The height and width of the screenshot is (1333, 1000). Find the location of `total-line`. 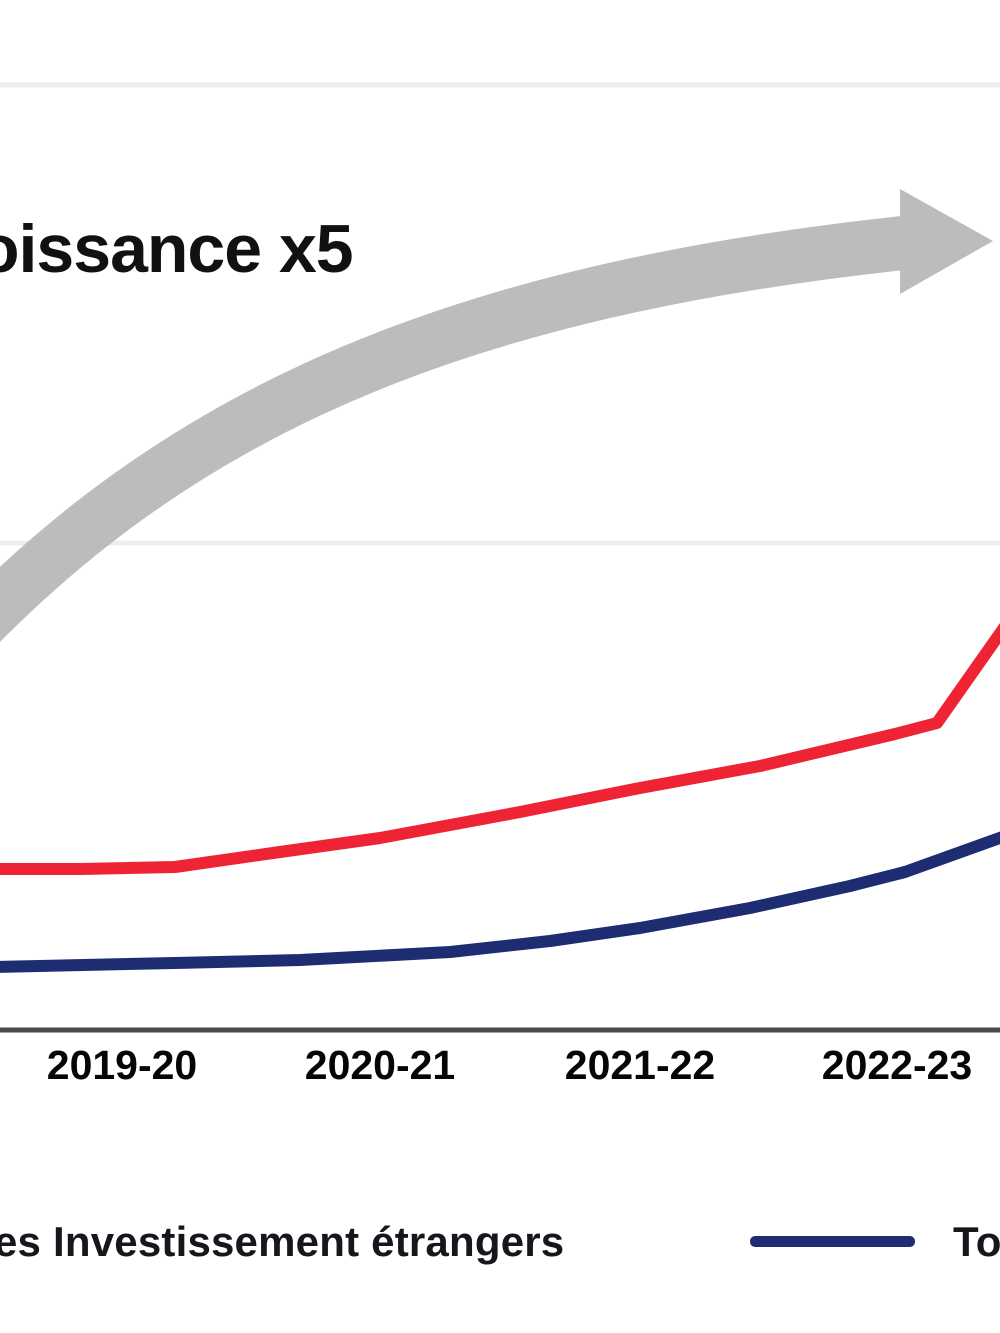

total-line is located at coordinates (500, 902).